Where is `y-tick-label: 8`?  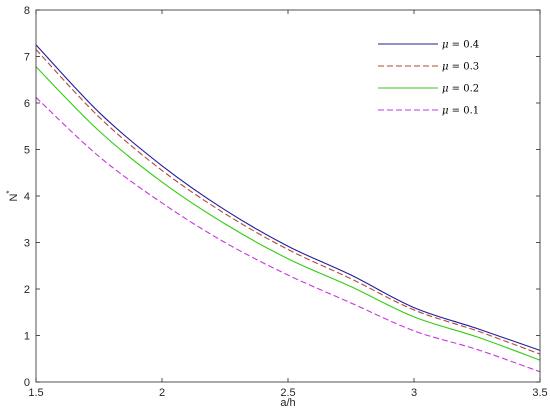
y-tick-label: 8 is located at coordinates (27, 11).